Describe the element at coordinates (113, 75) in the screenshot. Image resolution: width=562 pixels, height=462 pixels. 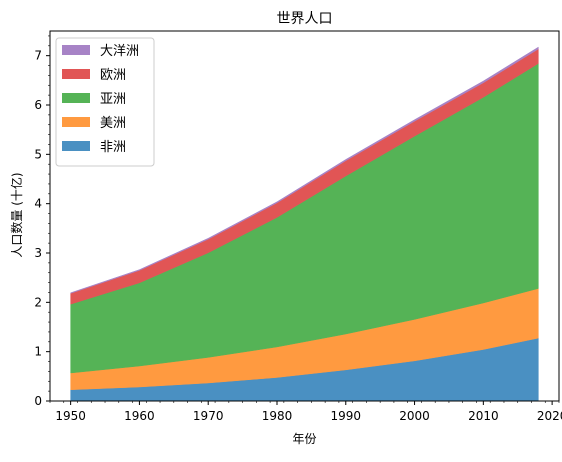
I see `legend-label-欧洲: 欧洲` at that location.